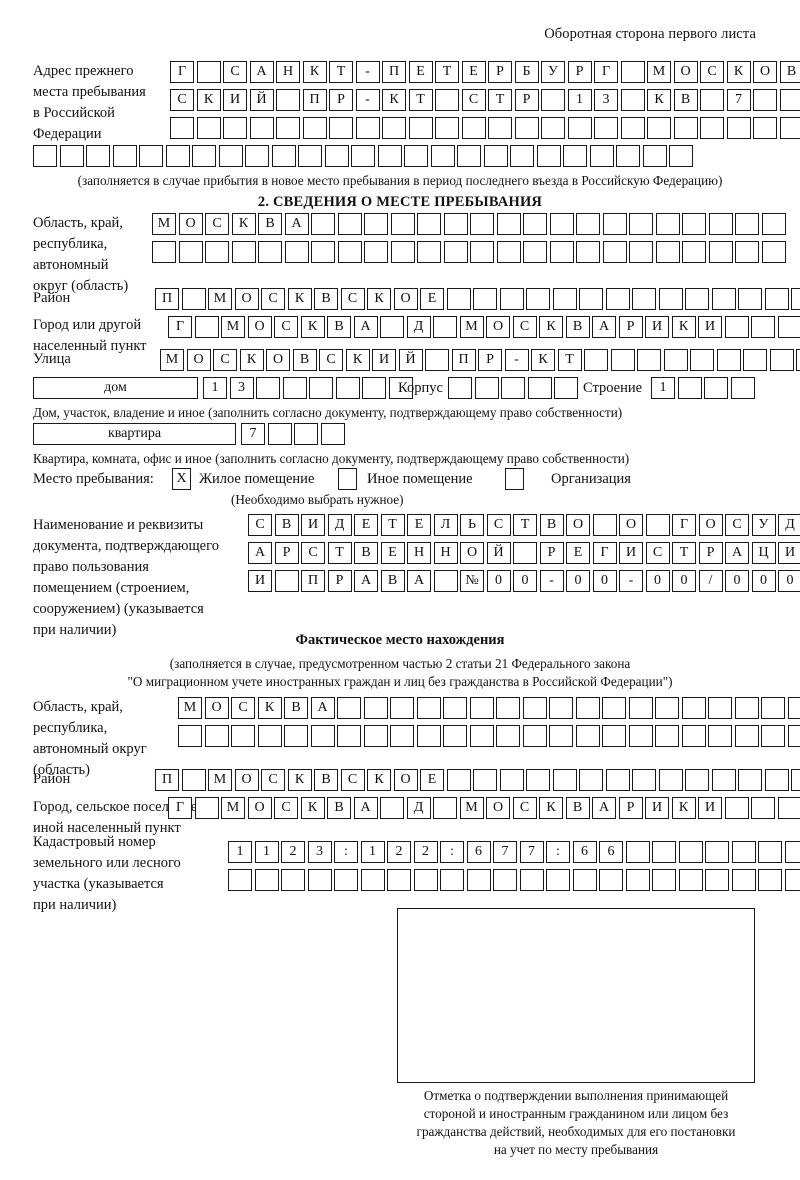  I want to click on form-cell: Б, so click(526, 72).